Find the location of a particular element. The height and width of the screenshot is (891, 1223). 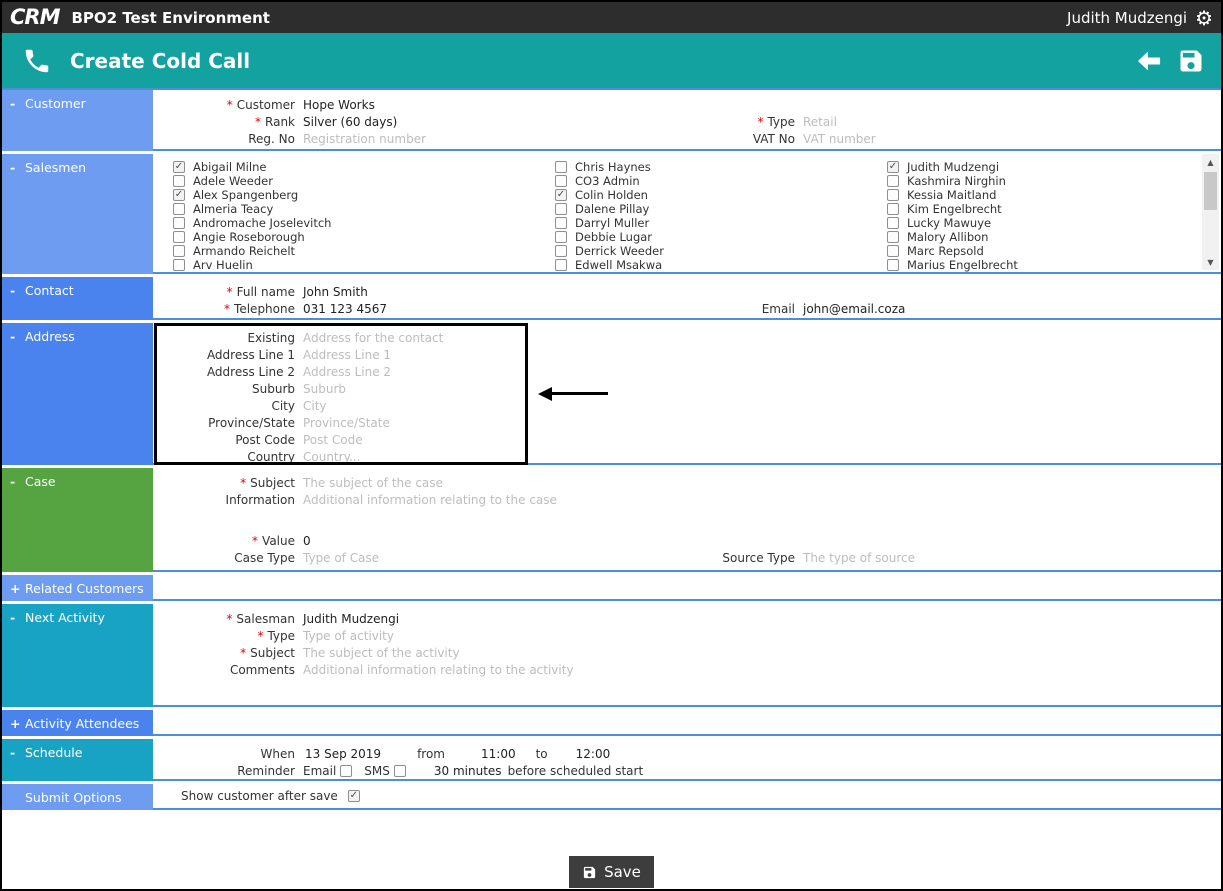

section-header-next-activity: - Next Activity is located at coordinates (77, 655).